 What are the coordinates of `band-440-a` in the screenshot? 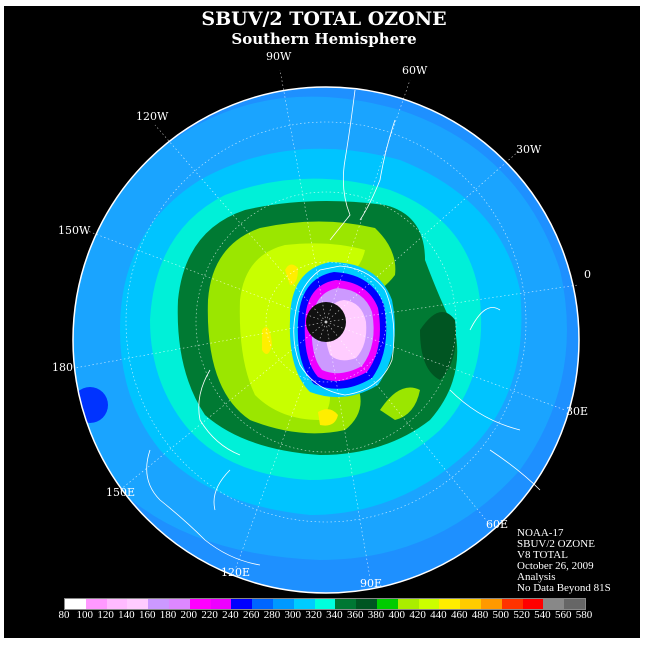 It's located at (291, 274).